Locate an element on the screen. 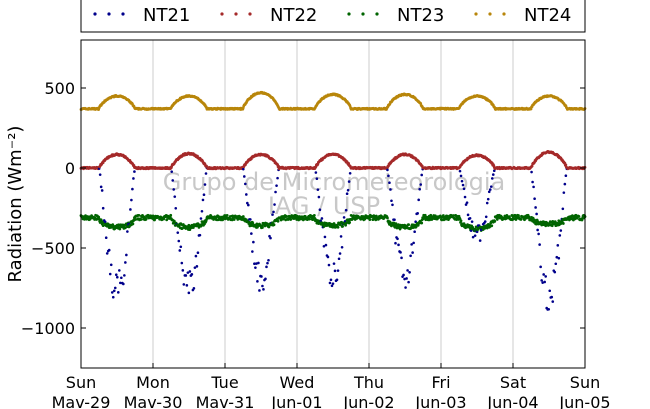 This screenshot has height=409, width=650. legend-box is located at coordinates (333, 16).